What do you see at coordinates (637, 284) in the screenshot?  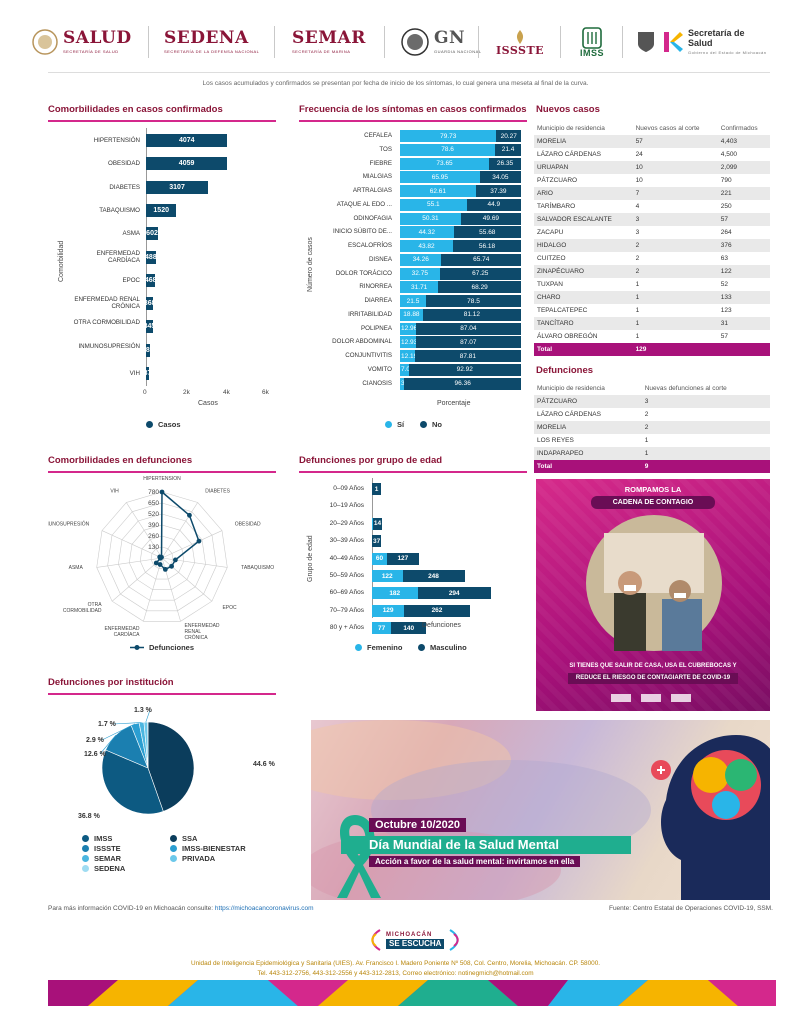 I see `cell-nuevos: 1` at bounding box center [637, 284].